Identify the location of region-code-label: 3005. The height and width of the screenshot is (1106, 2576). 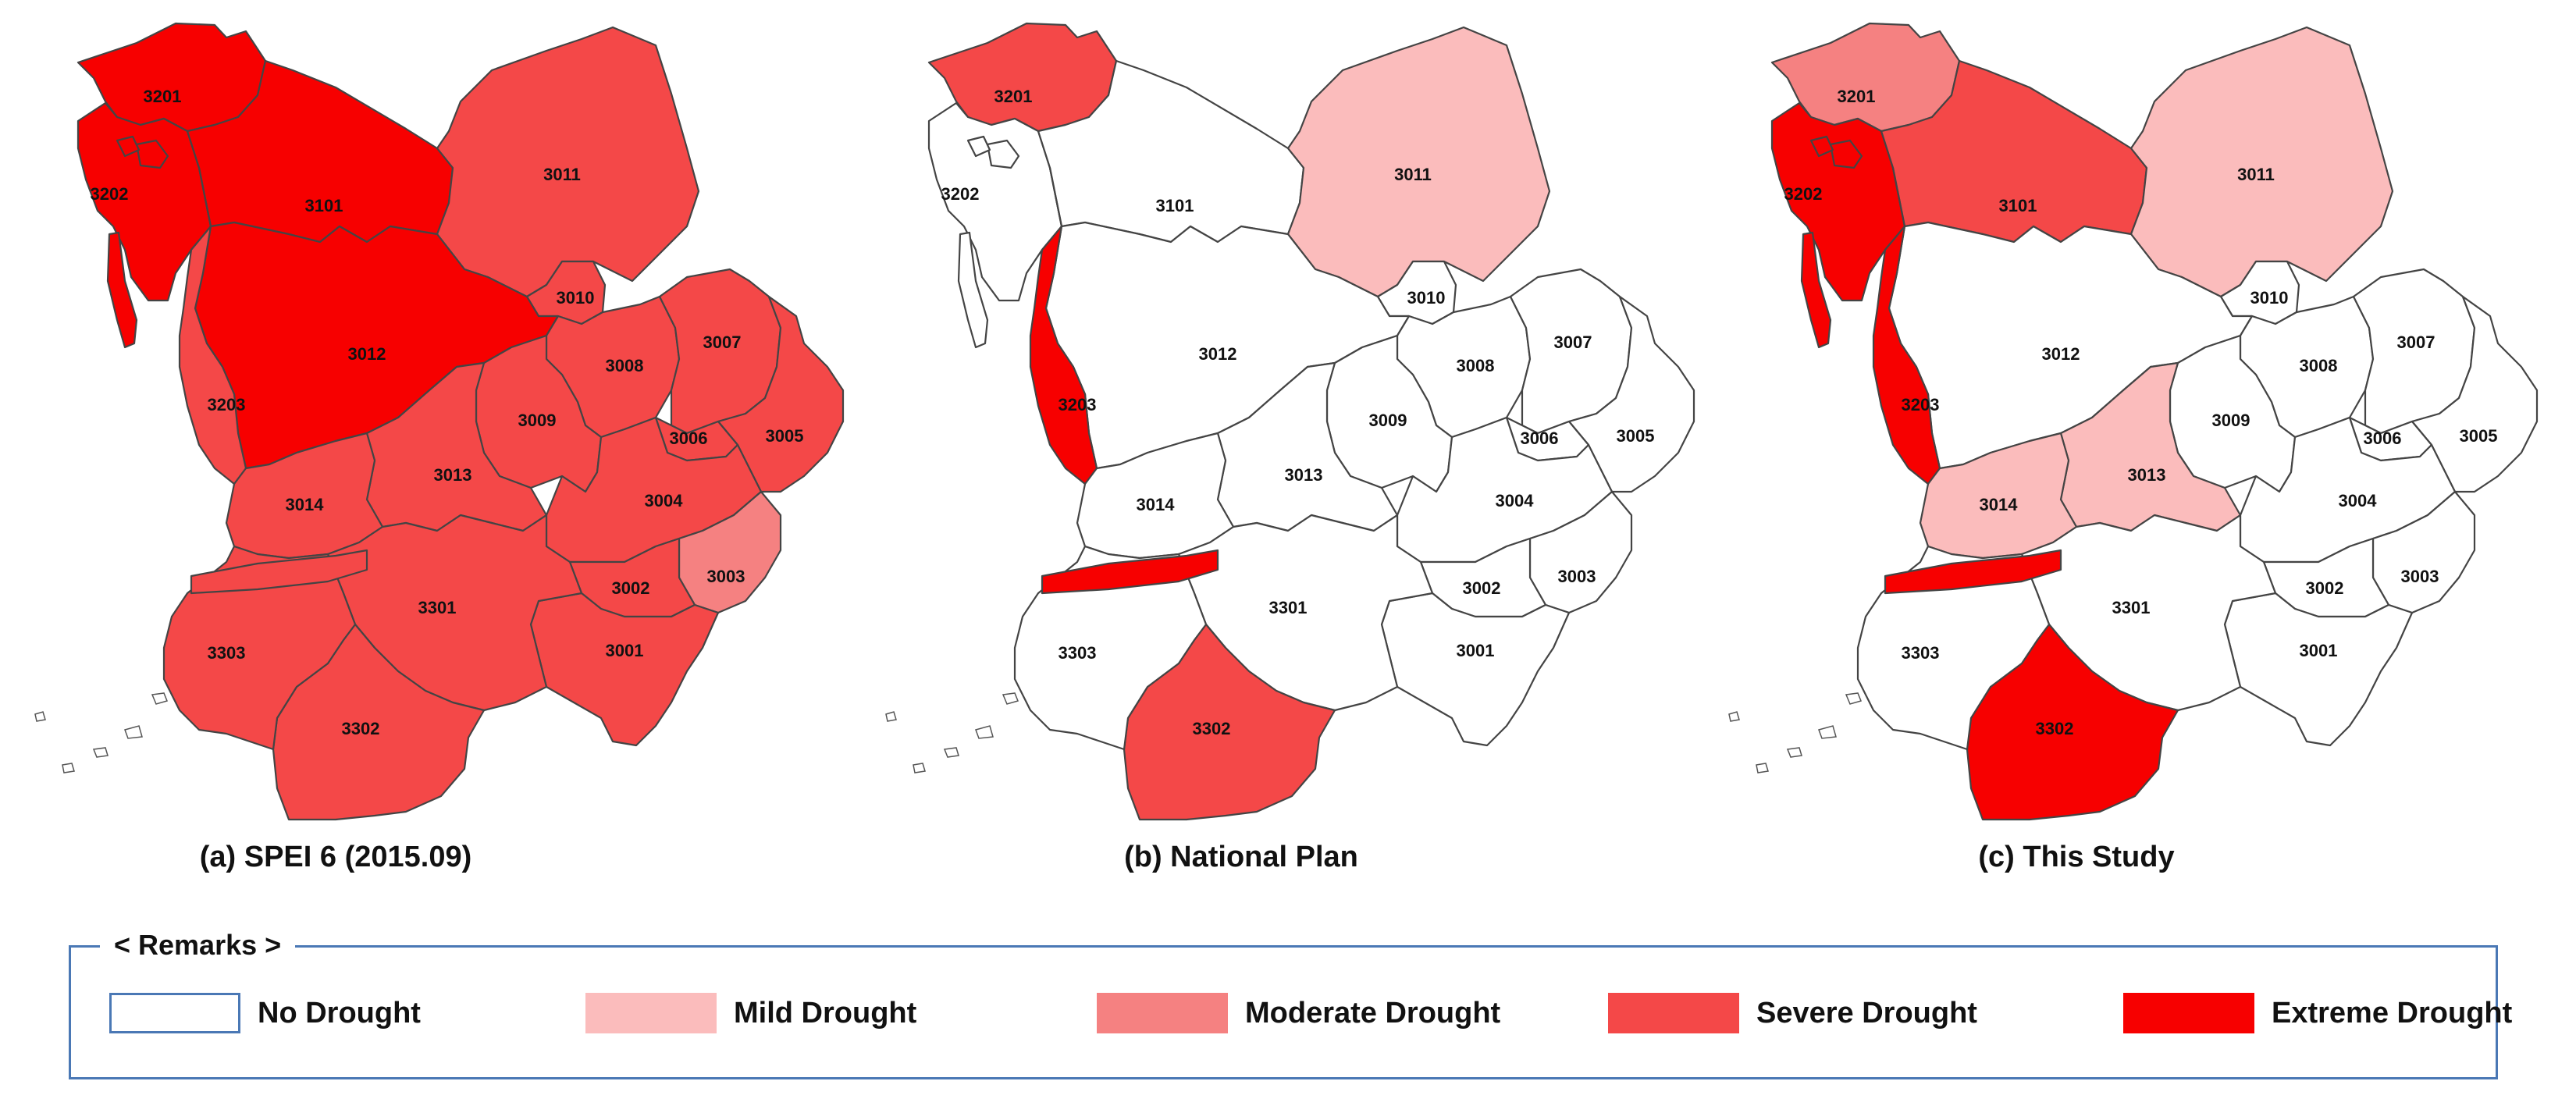
(1636, 436).